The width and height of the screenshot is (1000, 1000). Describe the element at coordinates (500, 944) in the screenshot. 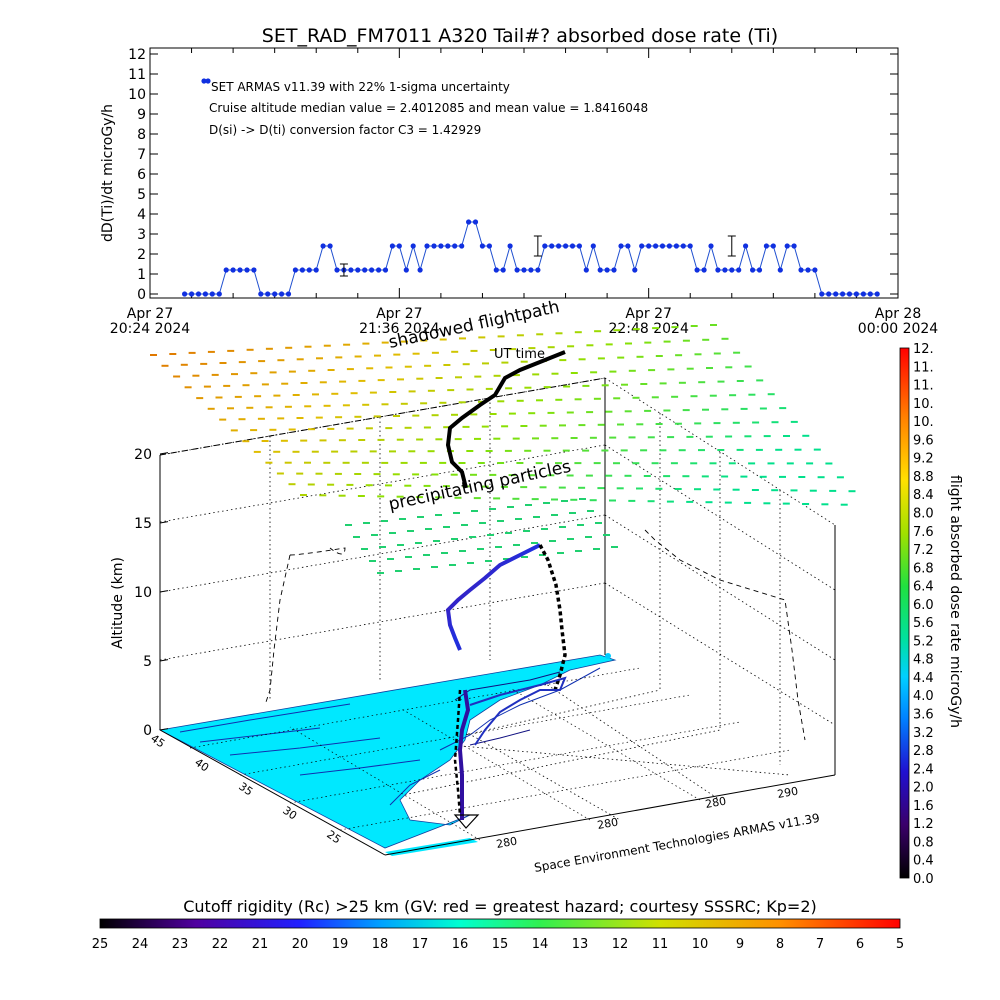

I see `cutoff-rigidity-tick-label: 15` at that location.